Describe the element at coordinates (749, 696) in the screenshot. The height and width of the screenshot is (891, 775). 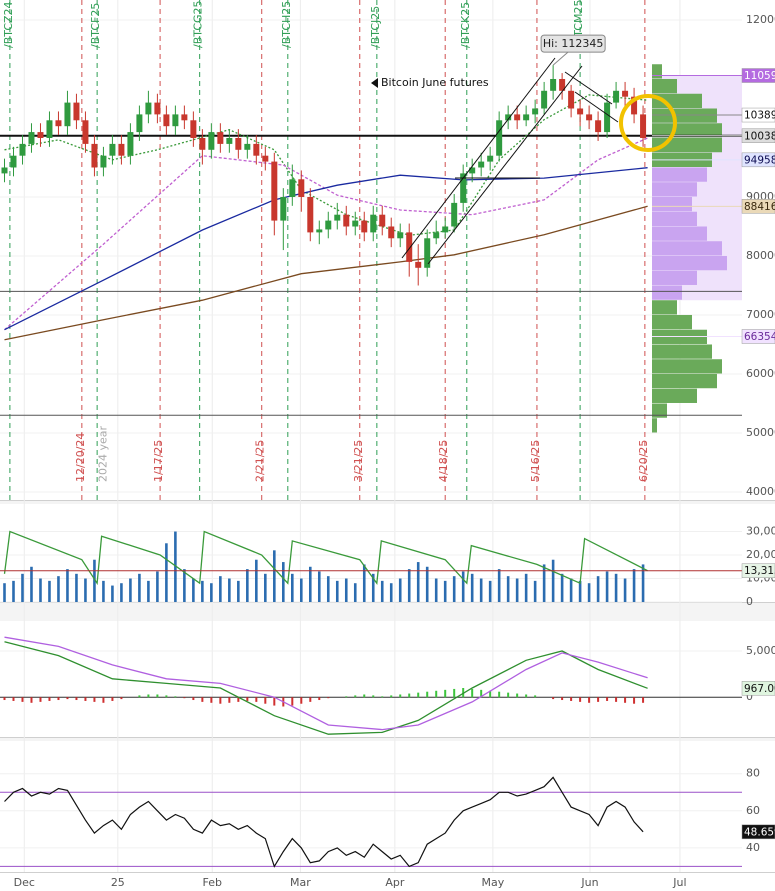
I see `y-tick-label: 0` at that location.